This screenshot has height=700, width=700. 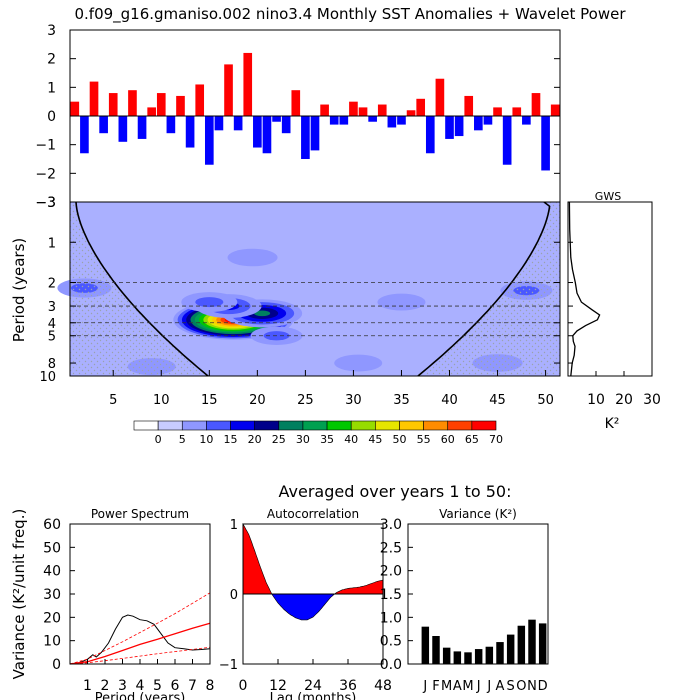 I want to click on wavelet-top-label: −3, so click(x=45, y=203).